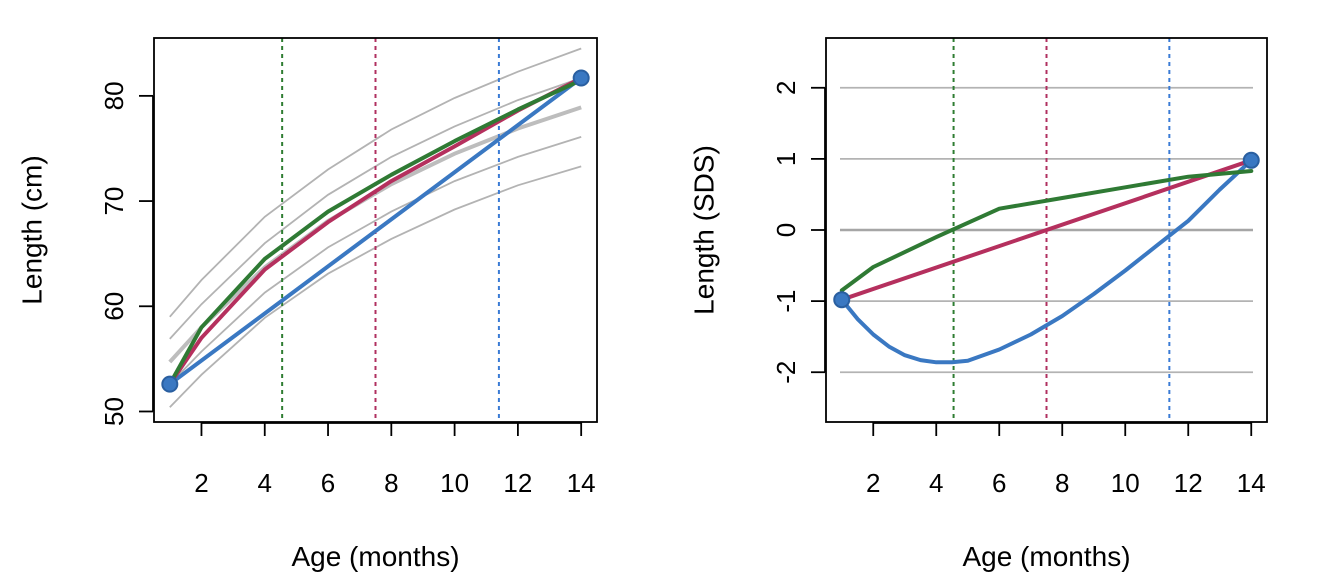  I want to click on y-tick-label-1: 1, so click(786, 159).